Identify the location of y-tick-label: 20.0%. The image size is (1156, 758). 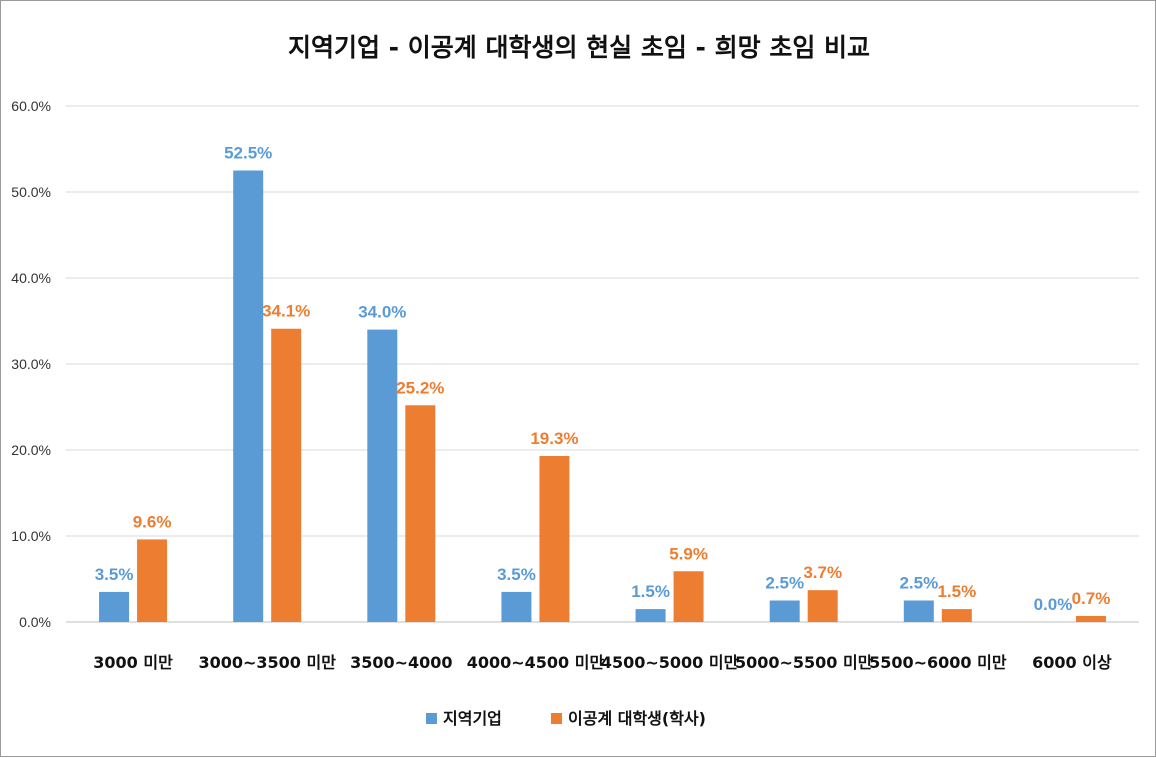
(31, 450).